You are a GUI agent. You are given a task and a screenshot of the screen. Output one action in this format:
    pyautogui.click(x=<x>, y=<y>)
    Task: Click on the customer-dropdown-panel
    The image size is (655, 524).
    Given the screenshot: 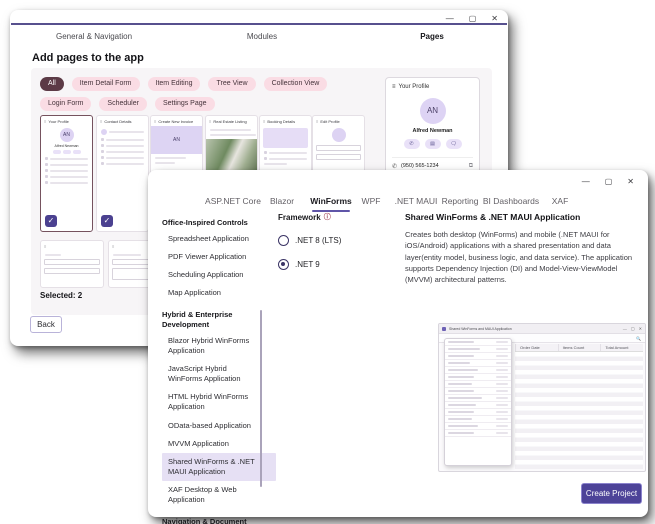 What is the action you would take?
    pyautogui.click(x=478, y=402)
    